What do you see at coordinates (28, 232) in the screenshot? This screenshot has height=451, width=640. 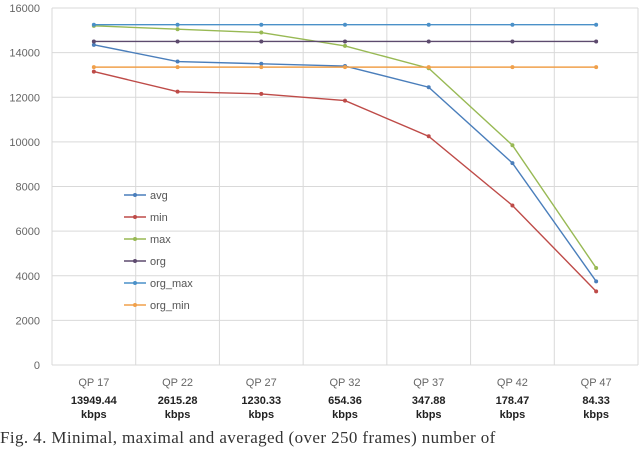 I see `y-tick-label: 6000` at bounding box center [28, 232].